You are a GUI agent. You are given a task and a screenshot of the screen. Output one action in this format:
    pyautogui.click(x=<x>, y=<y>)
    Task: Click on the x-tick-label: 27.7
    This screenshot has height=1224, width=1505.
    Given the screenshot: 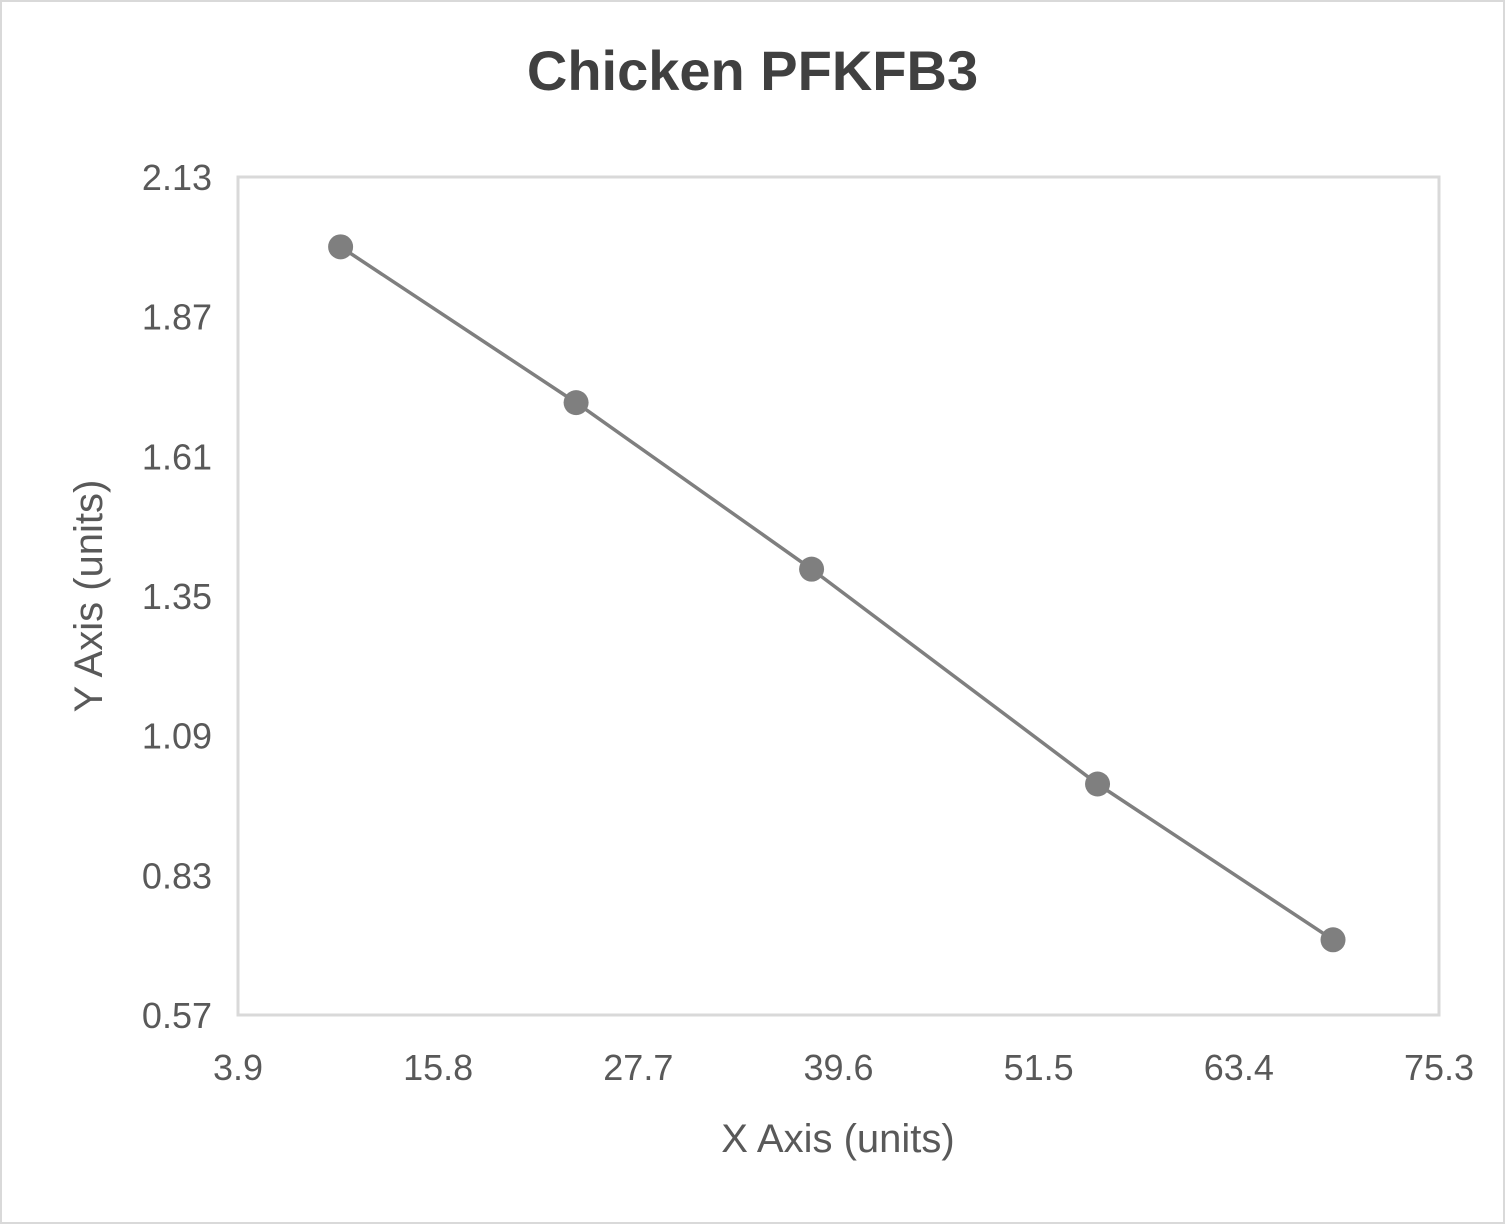 What is the action you would take?
    pyautogui.click(x=638, y=1067)
    